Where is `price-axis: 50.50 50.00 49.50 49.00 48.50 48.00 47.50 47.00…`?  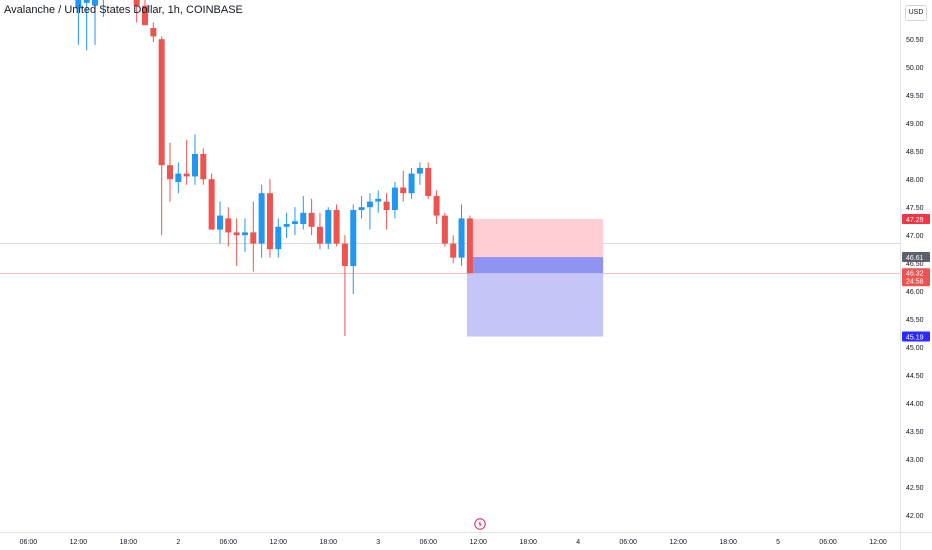
price-axis: 50.50 50.00 49.50 49.00 48.50 48.00 47.50 47.00… is located at coordinates (912, 275).